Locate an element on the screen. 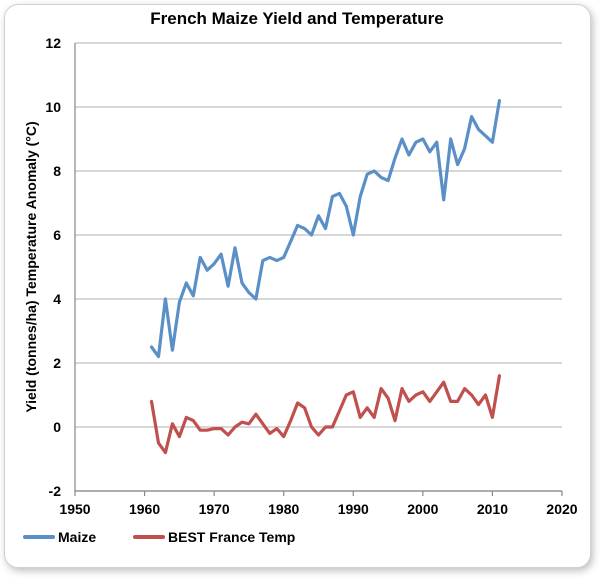 The image size is (601, 580). y-tick-label: 12 is located at coordinates (53, 43).